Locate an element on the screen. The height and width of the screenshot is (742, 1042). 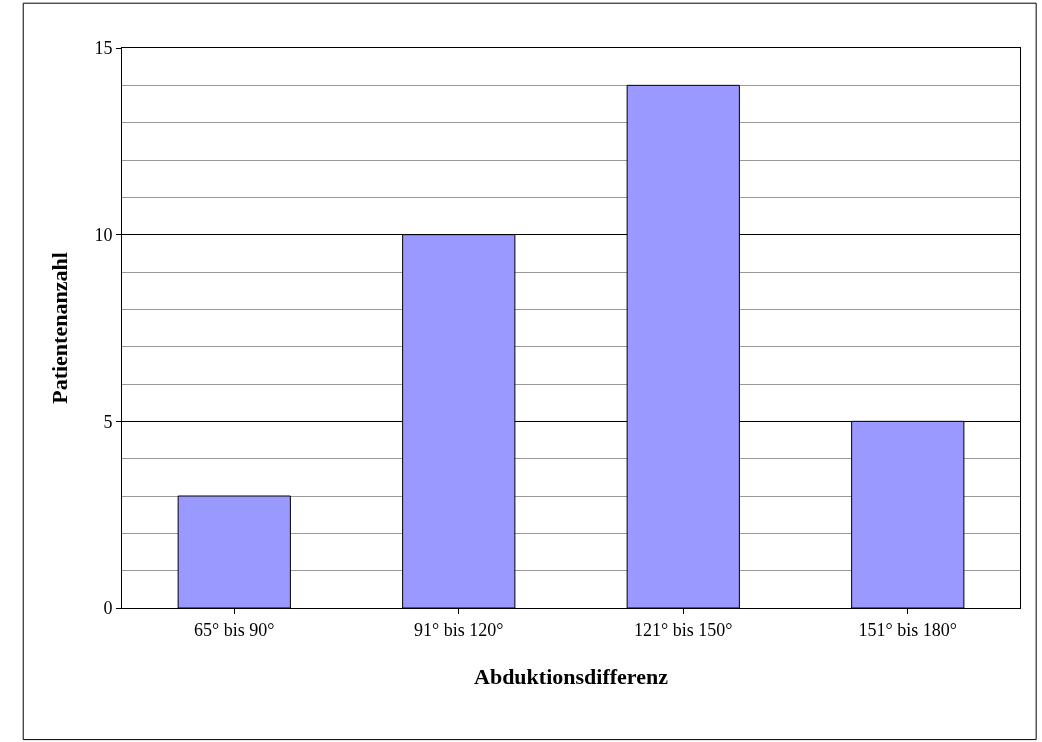
x-tick-label: 65° bis 90° is located at coordinates (234, 629).